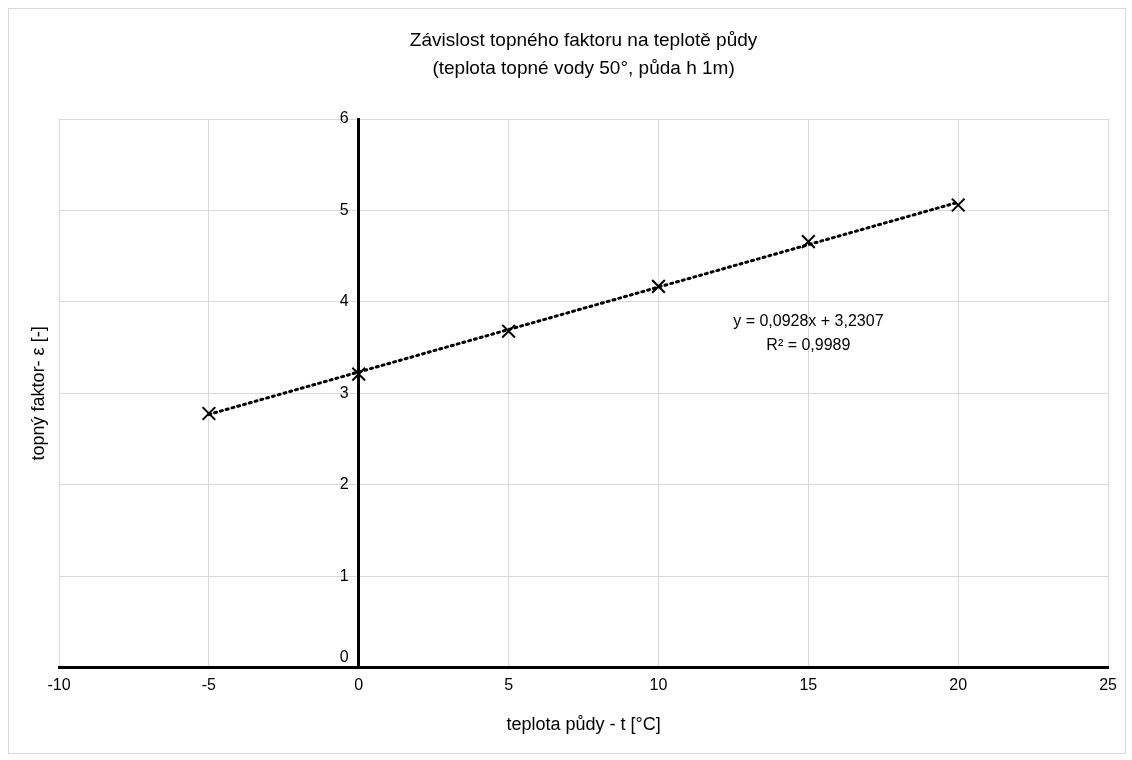 Image resolution: width=1132 pixels, height=760 pixels. Describe the element at coordinates (808, 345) in the screenshot. I see `annotation: R² = 0,9989` at that location.